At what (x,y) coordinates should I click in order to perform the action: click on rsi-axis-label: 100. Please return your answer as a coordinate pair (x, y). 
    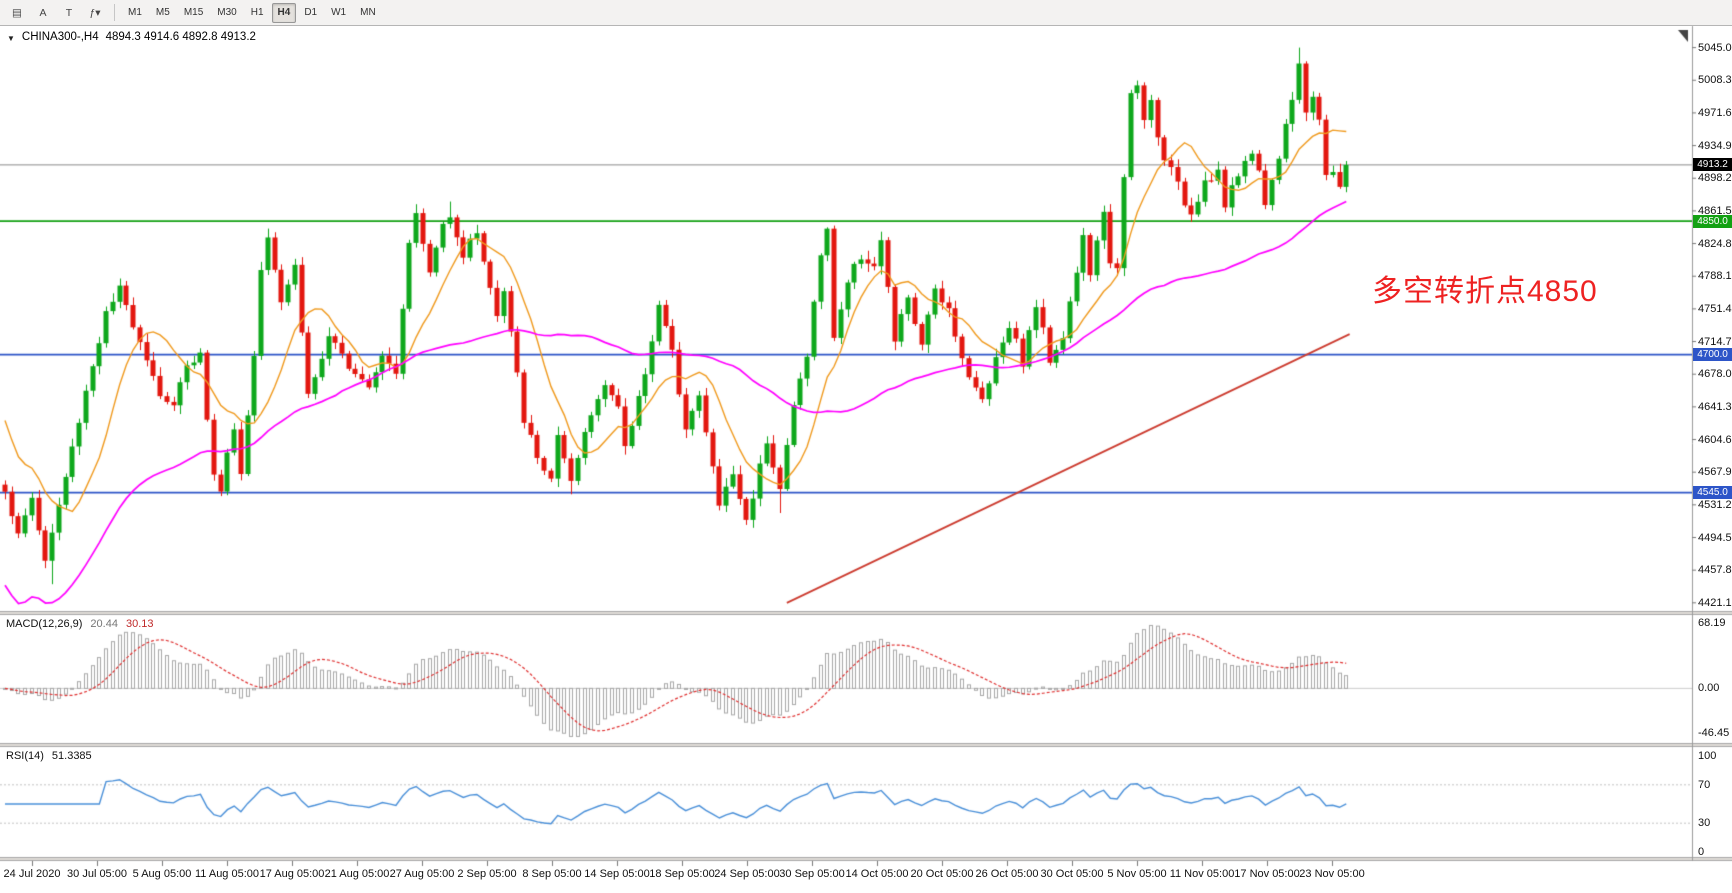
    Looking at the image, I should click on (1707, 756).